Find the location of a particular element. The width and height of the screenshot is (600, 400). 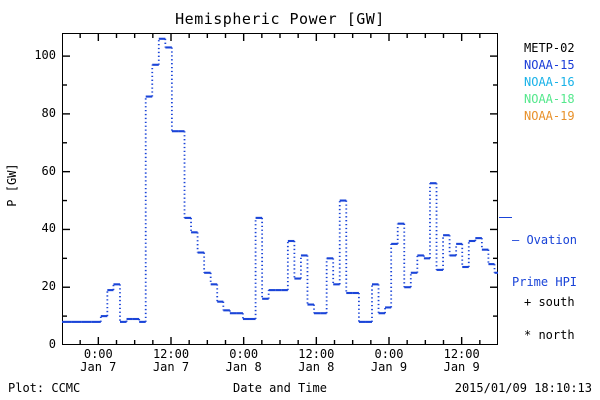

ovation-label-line2: Prime HPI is located at coordinates (545, 282).